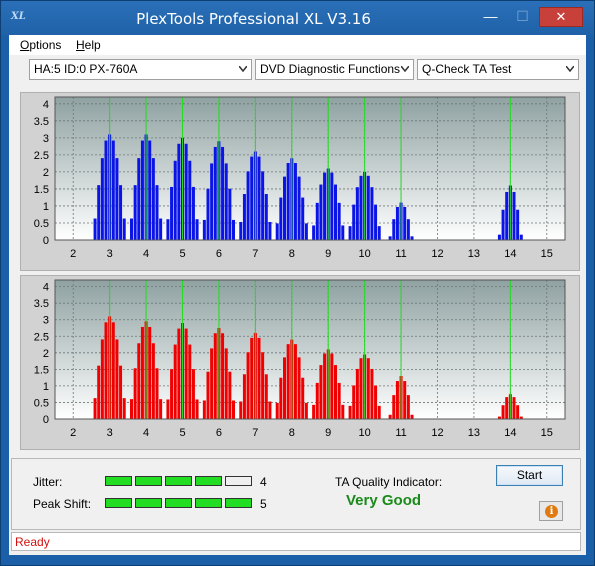 Image resolution: width=595 pixels, height=566 pixels. I want to click on x-tick-label: 12, so click(437, 254).